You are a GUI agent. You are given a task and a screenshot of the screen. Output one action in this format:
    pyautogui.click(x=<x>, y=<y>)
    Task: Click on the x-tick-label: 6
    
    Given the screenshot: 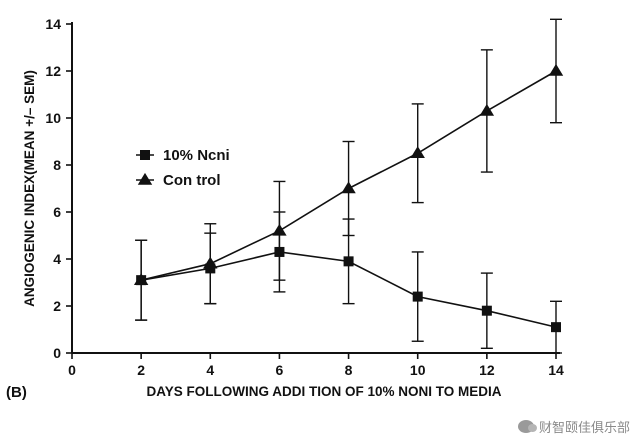 What is the action you would take?
    pyautogui.click(x=280, y=370)
    